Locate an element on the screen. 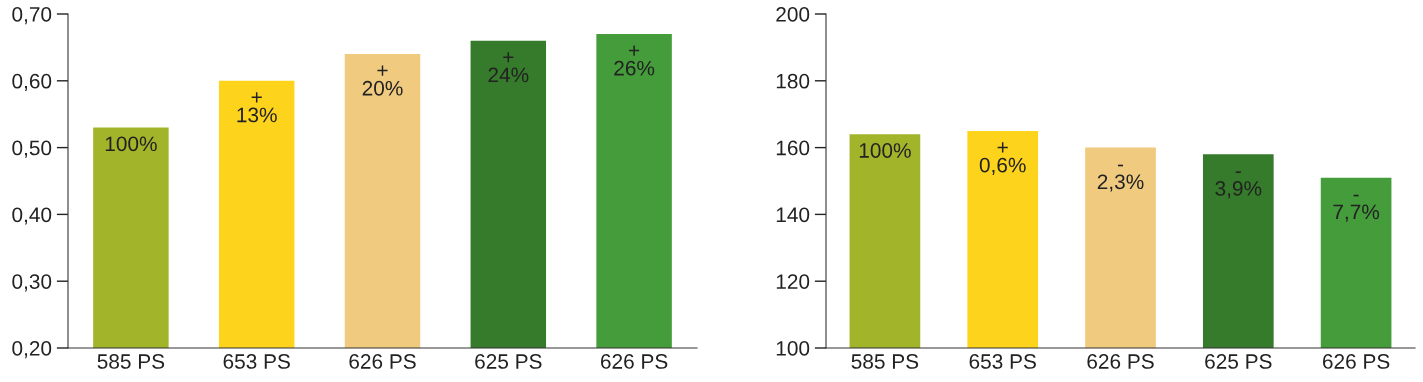  y-tick-label: 0,20 is located at coordinates (32, 350).